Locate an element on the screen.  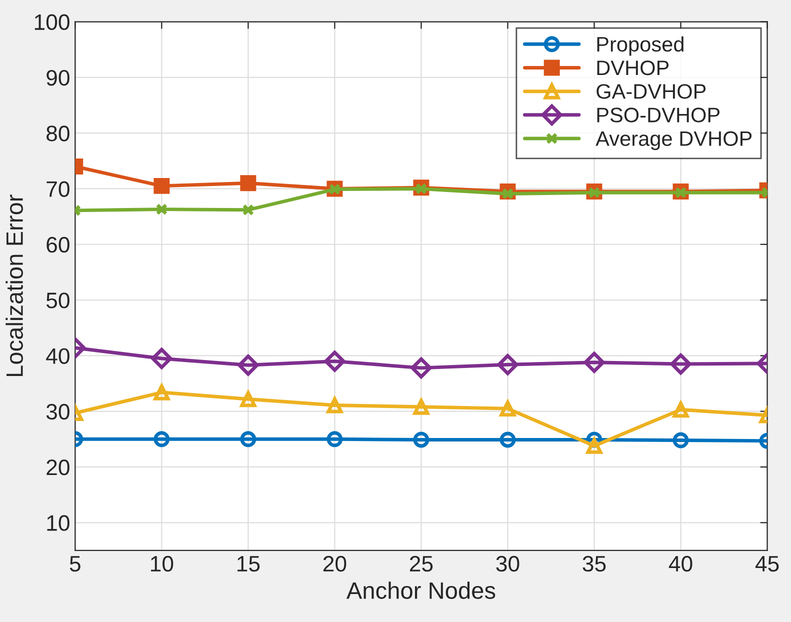
x-tick-label: 5 is located at coordinates (75, 564).